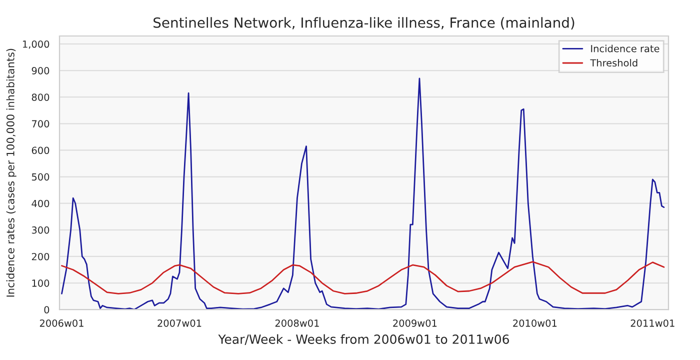 Image resolution: width=700 pixels, height=360 pixels. What do you see at coordinates (535, 323) in the screenshot?
I see `x-tick-label: 2010w01` at bounding box center [535, 323].